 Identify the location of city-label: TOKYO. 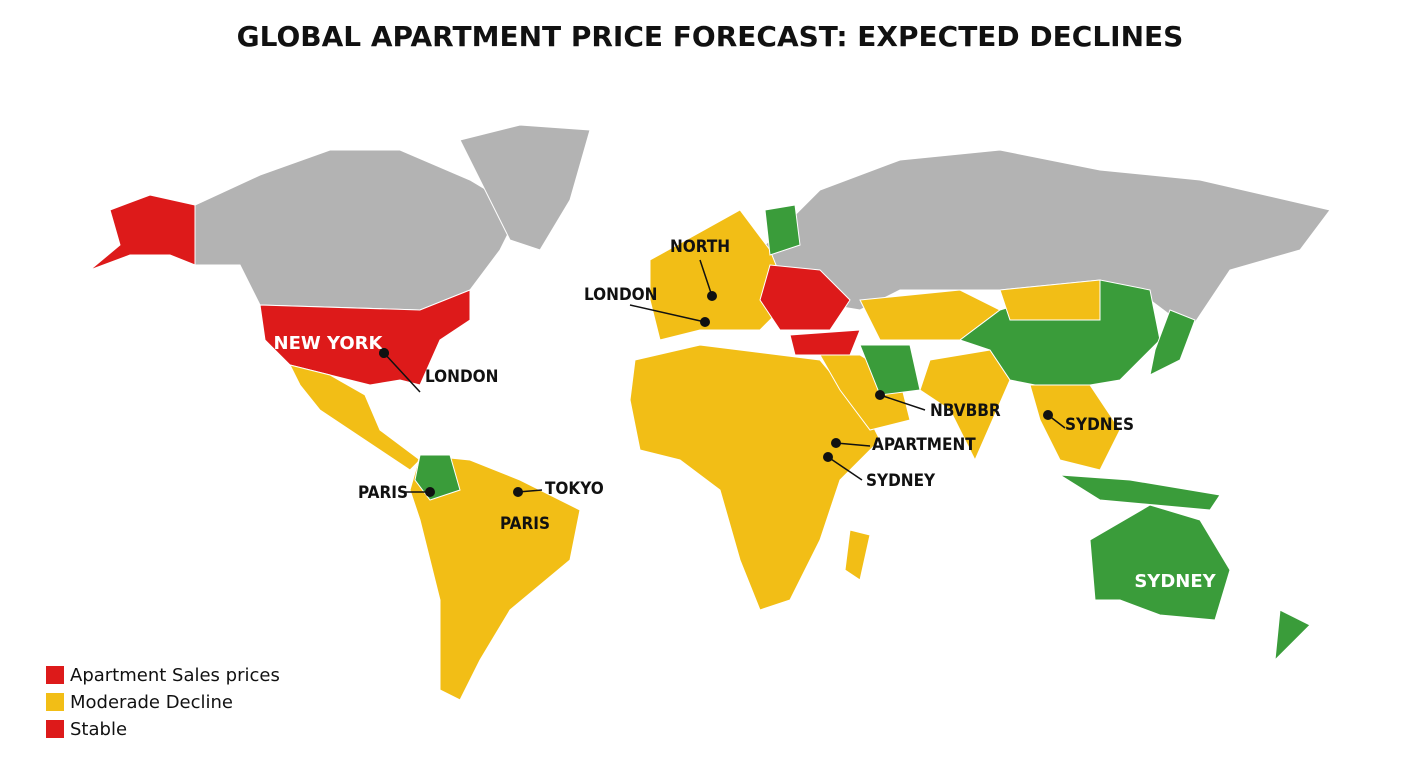
(574, 489).